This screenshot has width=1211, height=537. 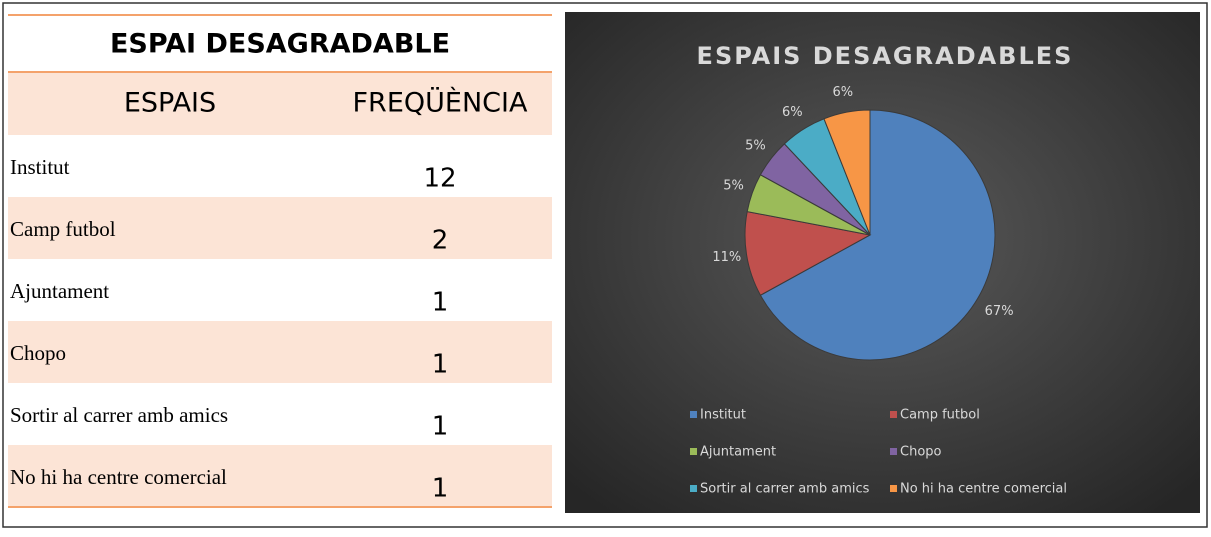 What do you see at coordinates (59, 291) in the screenshot?
I see `row-label: Ajuntament` at bounding box center [59, 291].